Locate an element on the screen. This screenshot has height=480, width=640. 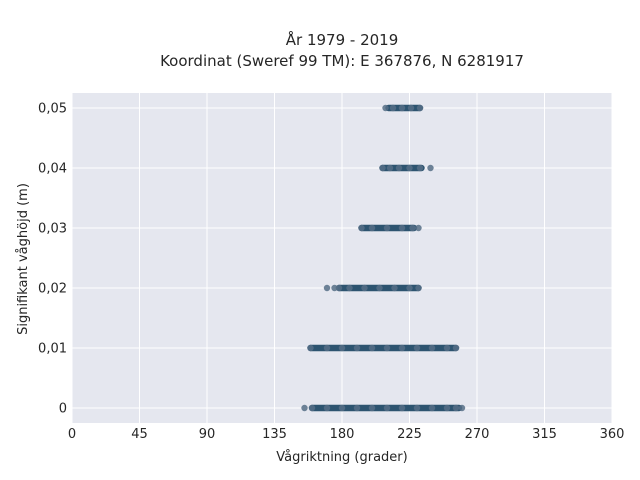
x-tick-label: 225 is located at coordinates (409, 434).